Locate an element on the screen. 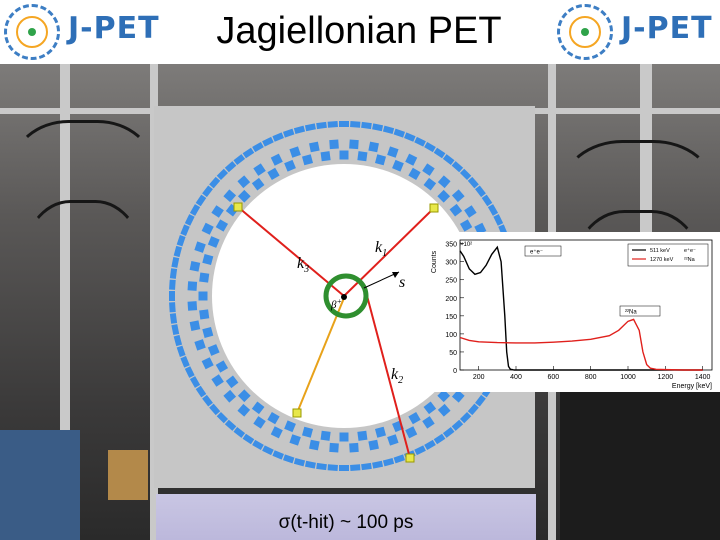 The image size is (720, 540). k3-line is located at coordinates (291, 251).